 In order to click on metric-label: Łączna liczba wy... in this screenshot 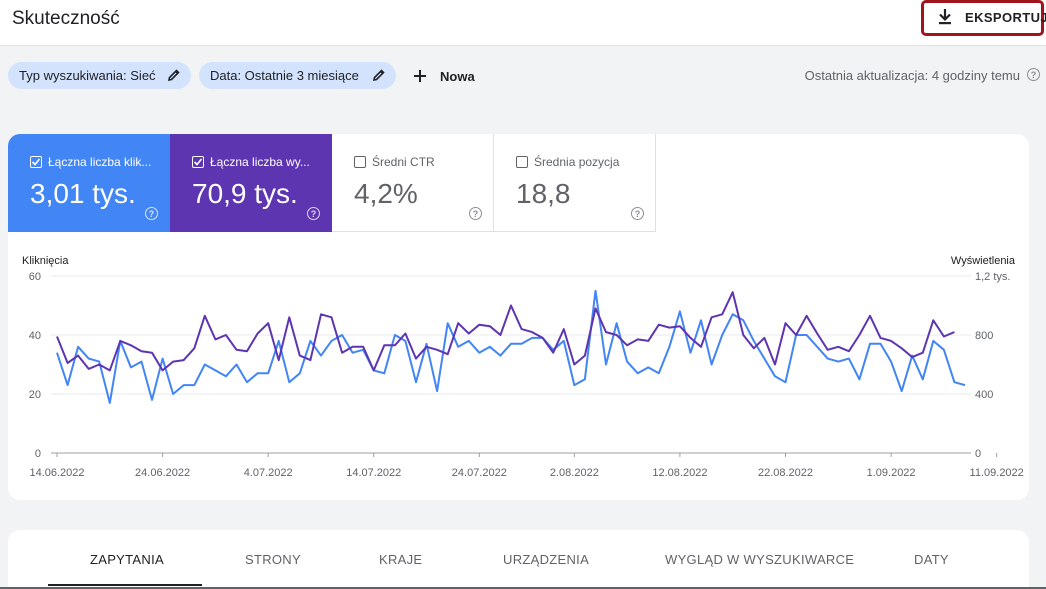, I will do `click(260, 162)`.